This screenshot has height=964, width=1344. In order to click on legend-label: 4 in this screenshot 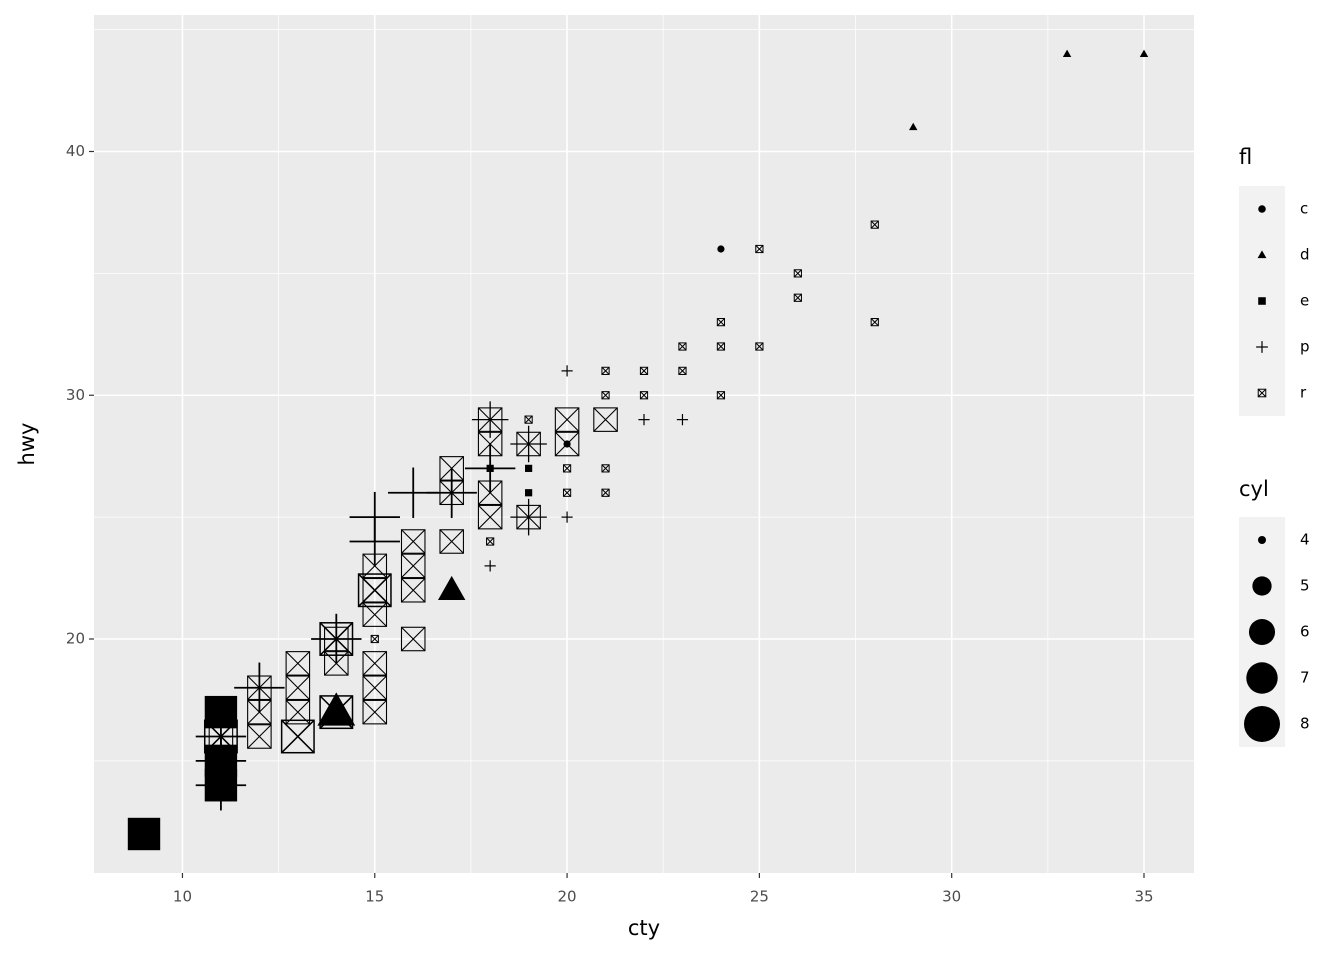, I will do `click(1305, 540)`.